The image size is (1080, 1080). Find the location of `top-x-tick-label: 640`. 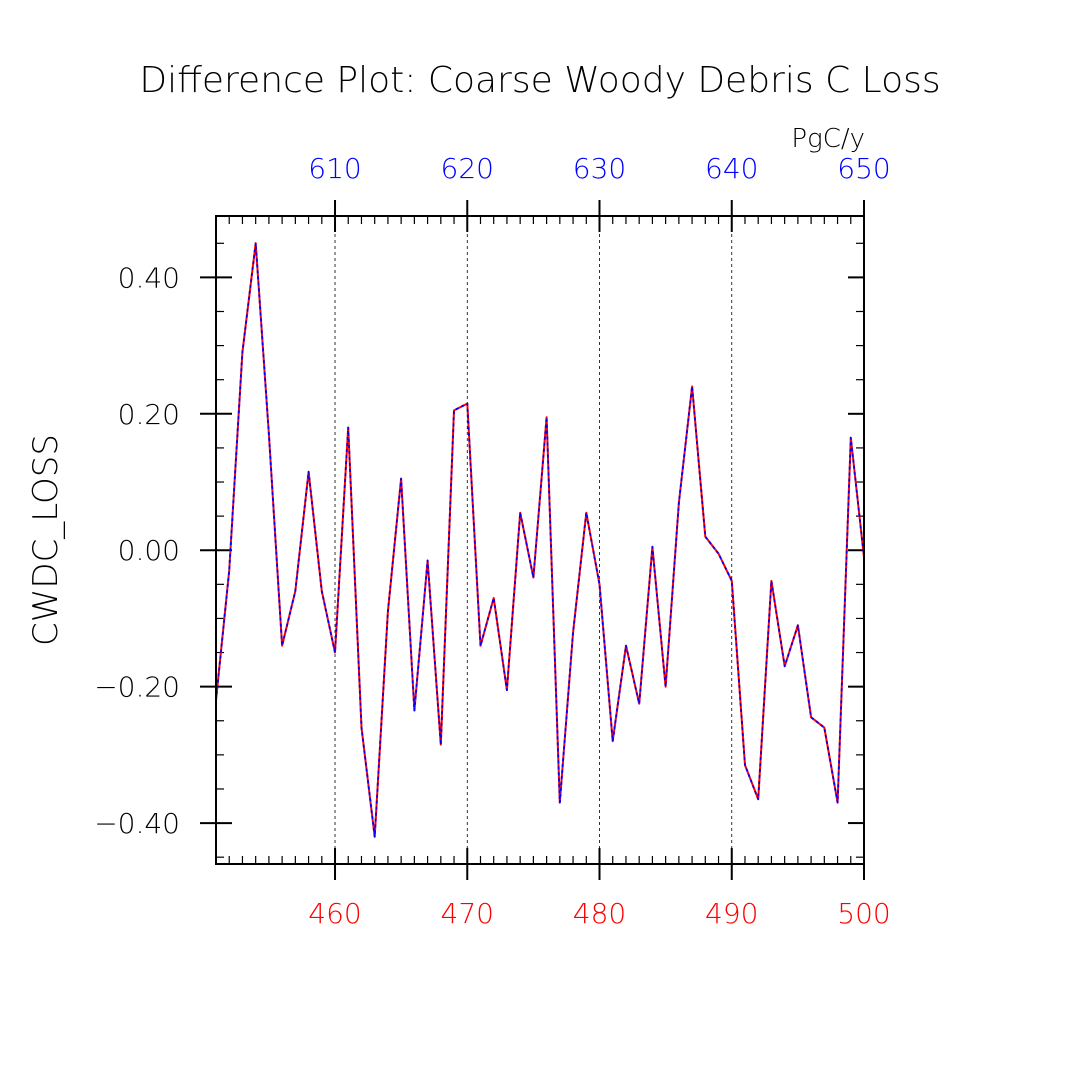

top-x-tick-label: 640 is located at coordinates (731, 168).